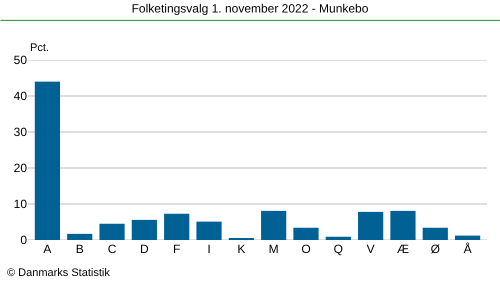 The height and width of the screenshot is (282, 500). I want to click on x-tick-label: C, so click(112, 249).